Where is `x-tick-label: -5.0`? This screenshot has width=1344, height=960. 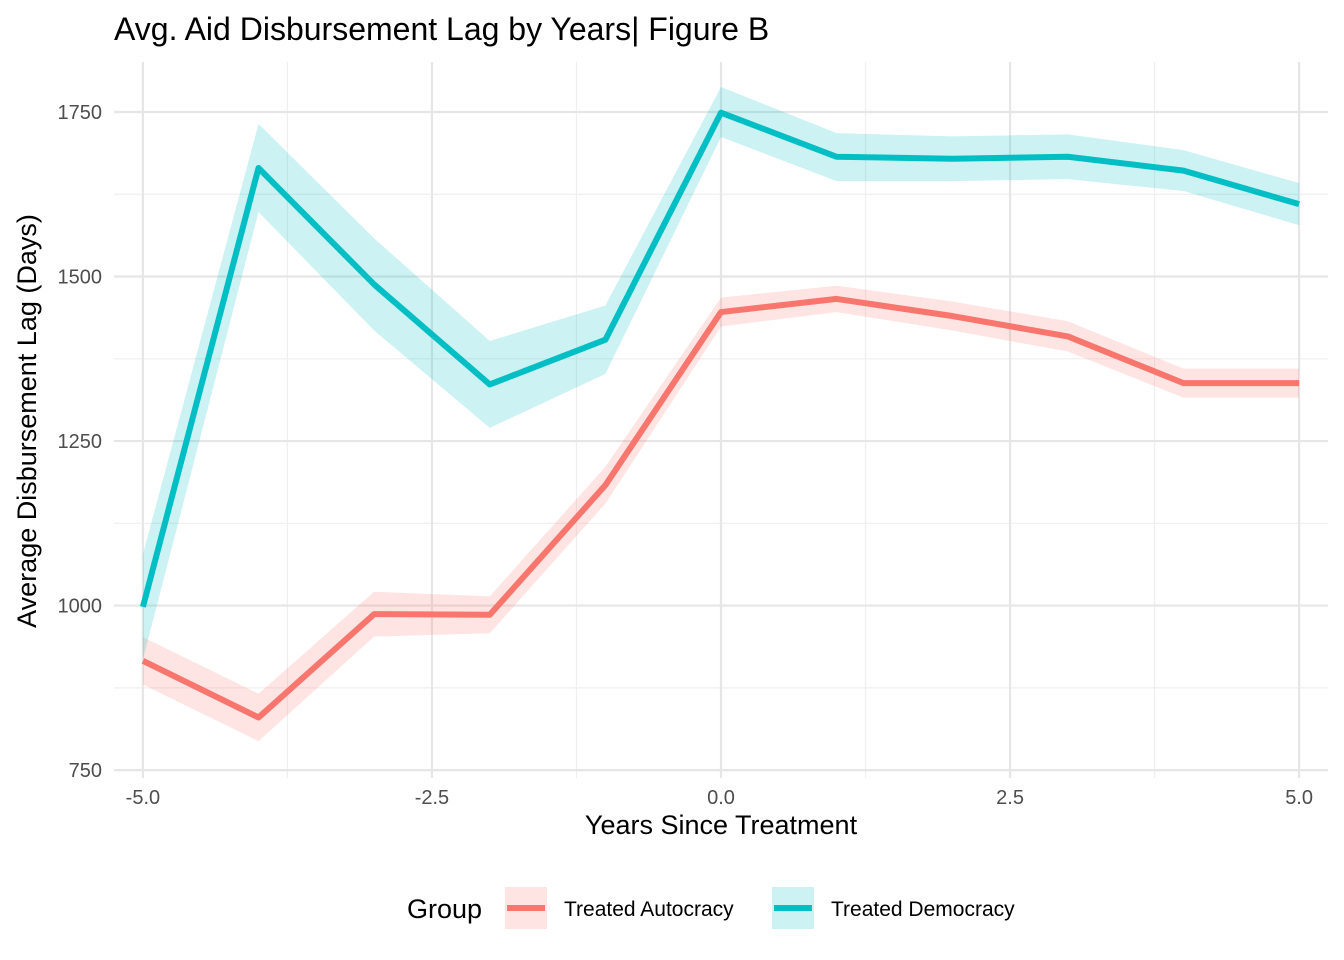 x-tick-label: -5.0 is located at coordinates (143, 798).